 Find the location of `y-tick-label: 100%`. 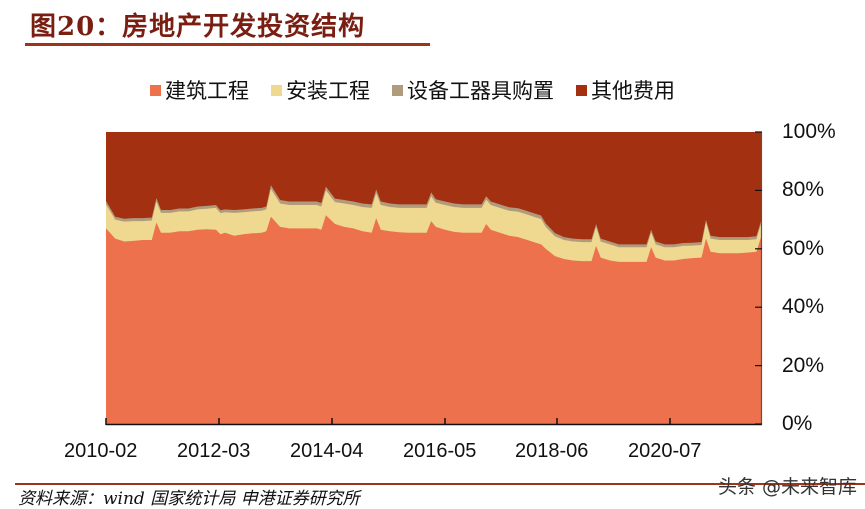

y-tick-label: 100% is located at coordinates (809, 131).